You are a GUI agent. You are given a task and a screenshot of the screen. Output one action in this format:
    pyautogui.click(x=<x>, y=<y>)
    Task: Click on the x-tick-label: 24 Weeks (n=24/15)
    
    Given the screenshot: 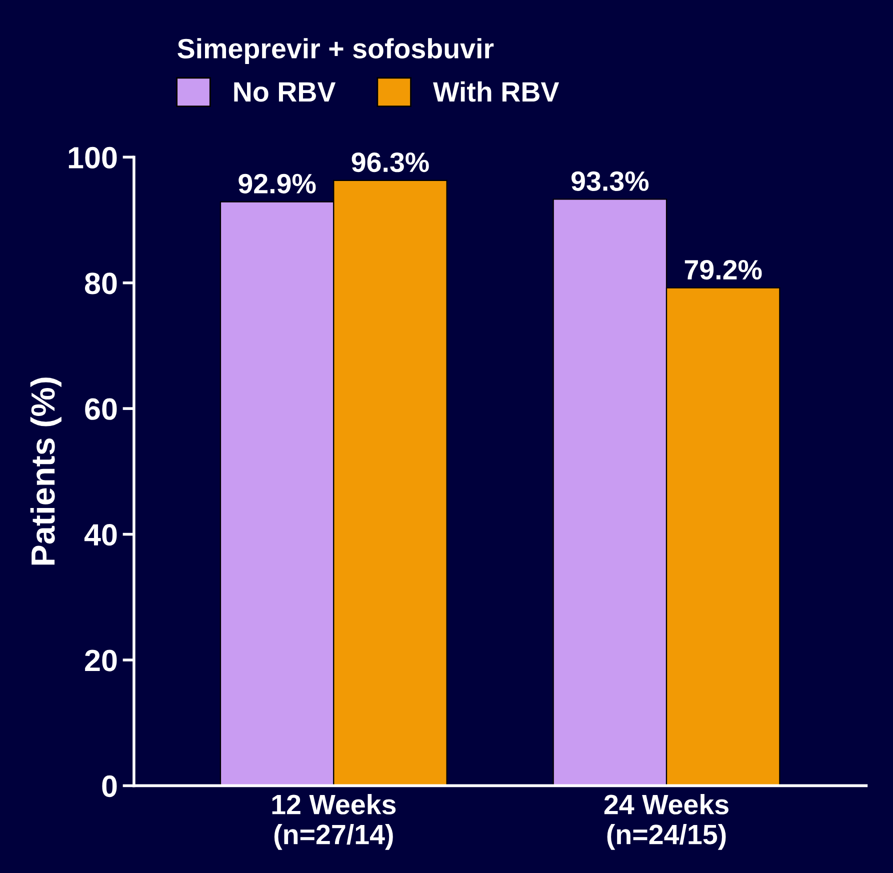 What is the action you would take?
    pyautogui.click(x=666, y=822)
    